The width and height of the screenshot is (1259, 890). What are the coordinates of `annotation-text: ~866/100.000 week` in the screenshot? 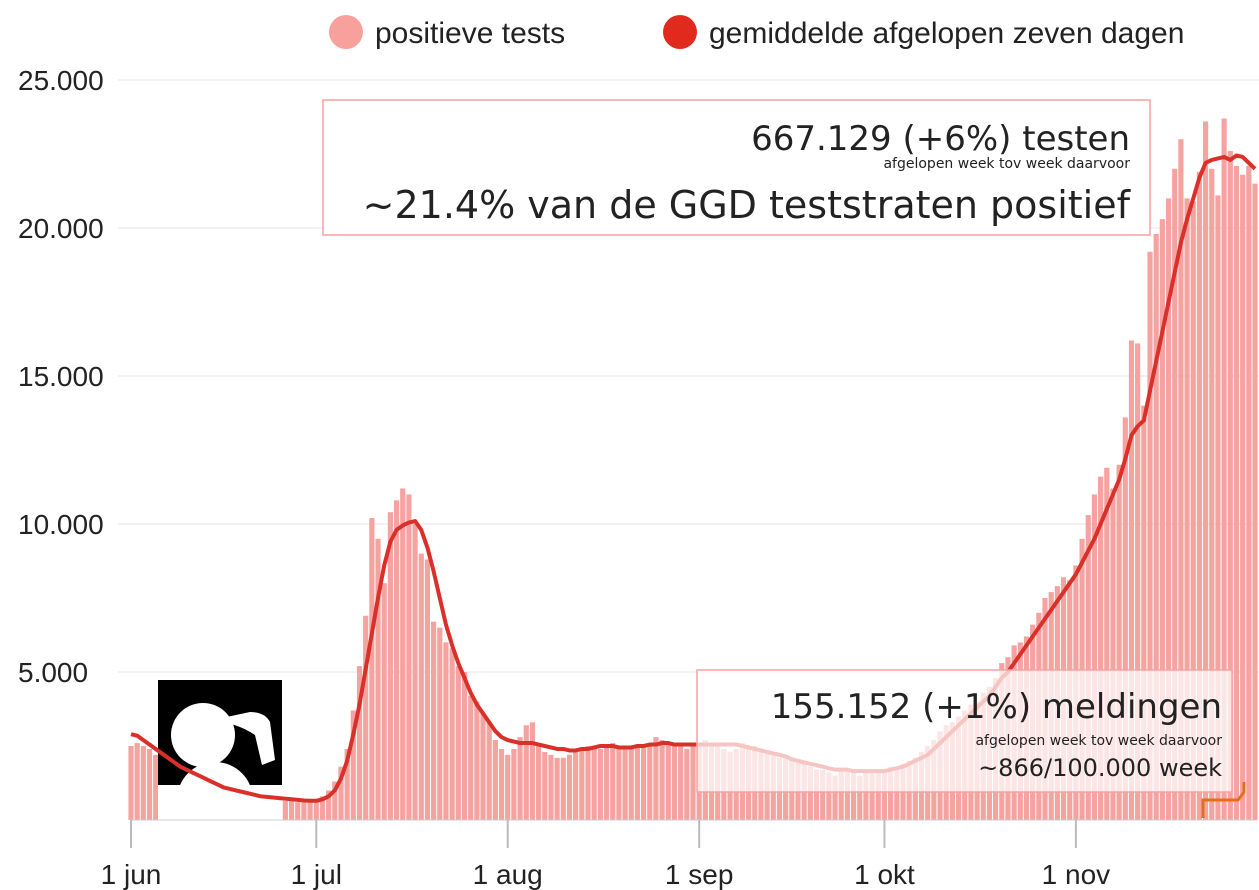 It's located at (1100, 768).